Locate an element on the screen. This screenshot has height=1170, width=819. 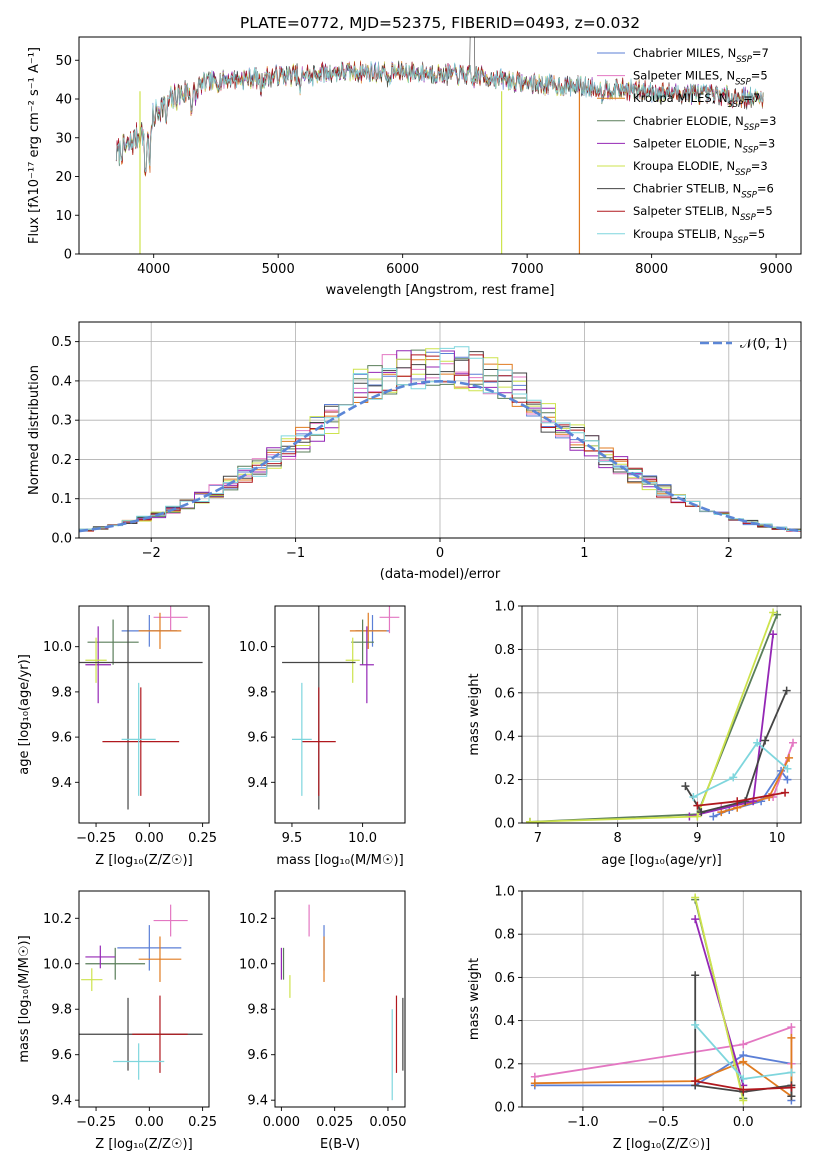
grid-massweight_vs_age is located at coordinates (661, 714).